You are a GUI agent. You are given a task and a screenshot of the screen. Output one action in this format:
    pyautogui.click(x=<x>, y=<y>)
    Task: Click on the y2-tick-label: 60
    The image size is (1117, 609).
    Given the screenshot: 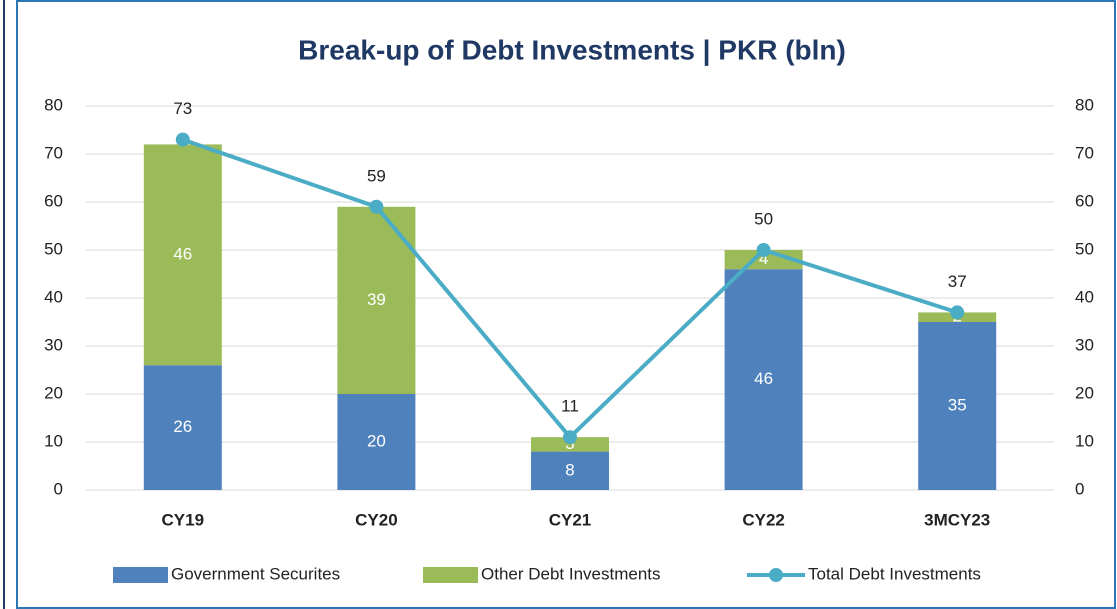 What is the action you would take?
    pyautogui.click(x=1084, y=200)
    